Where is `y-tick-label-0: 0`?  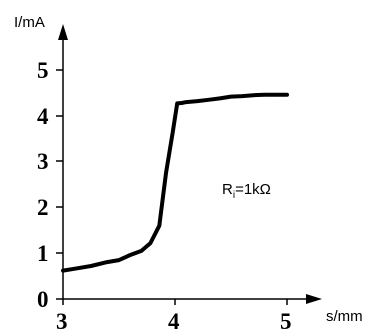 y-tick-label-0: 0 is located at coordinates (43, 299).